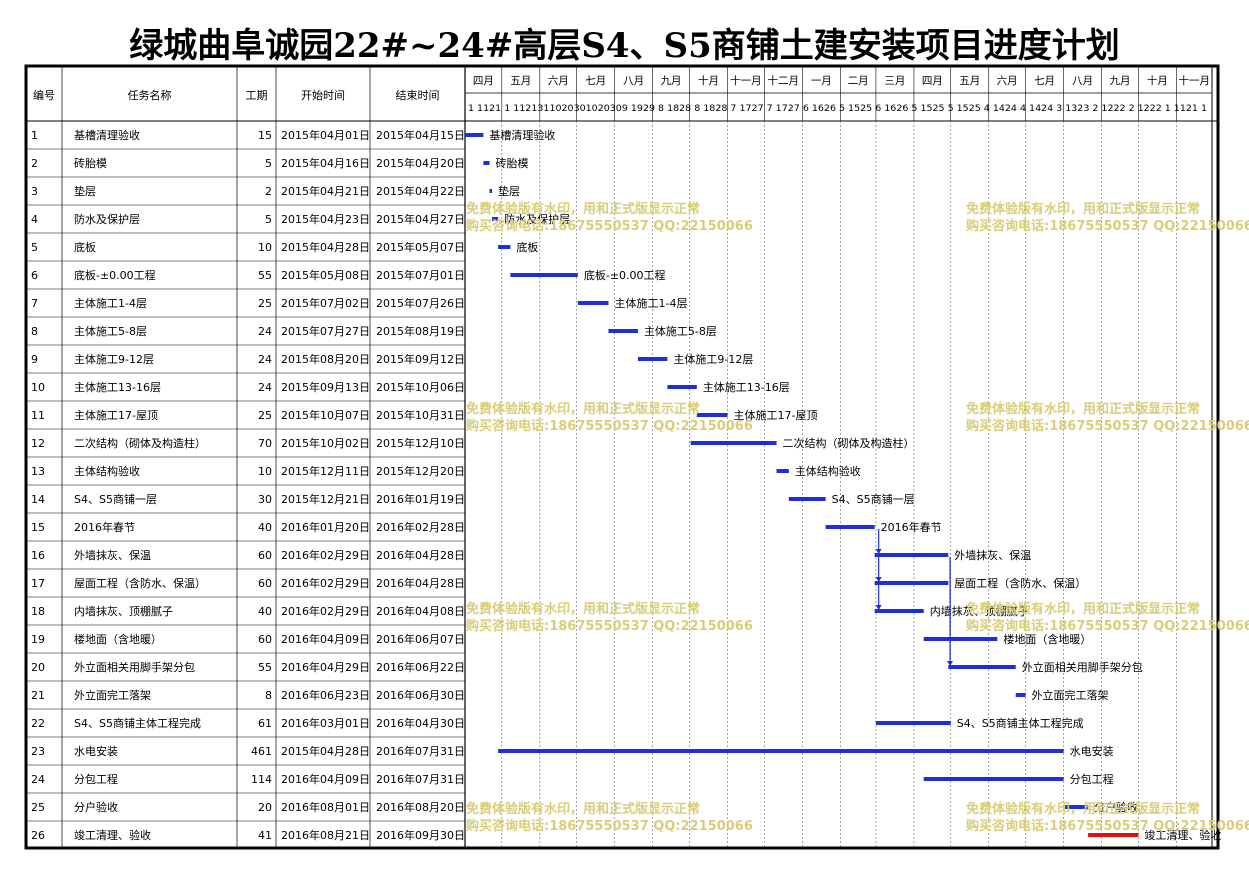 This screenshot has height=873, width=1249. Describe the element at coordinates (1047, 639) in the screenshot. I see `task-bar-label: 楼地面（含地暖）` at that location.